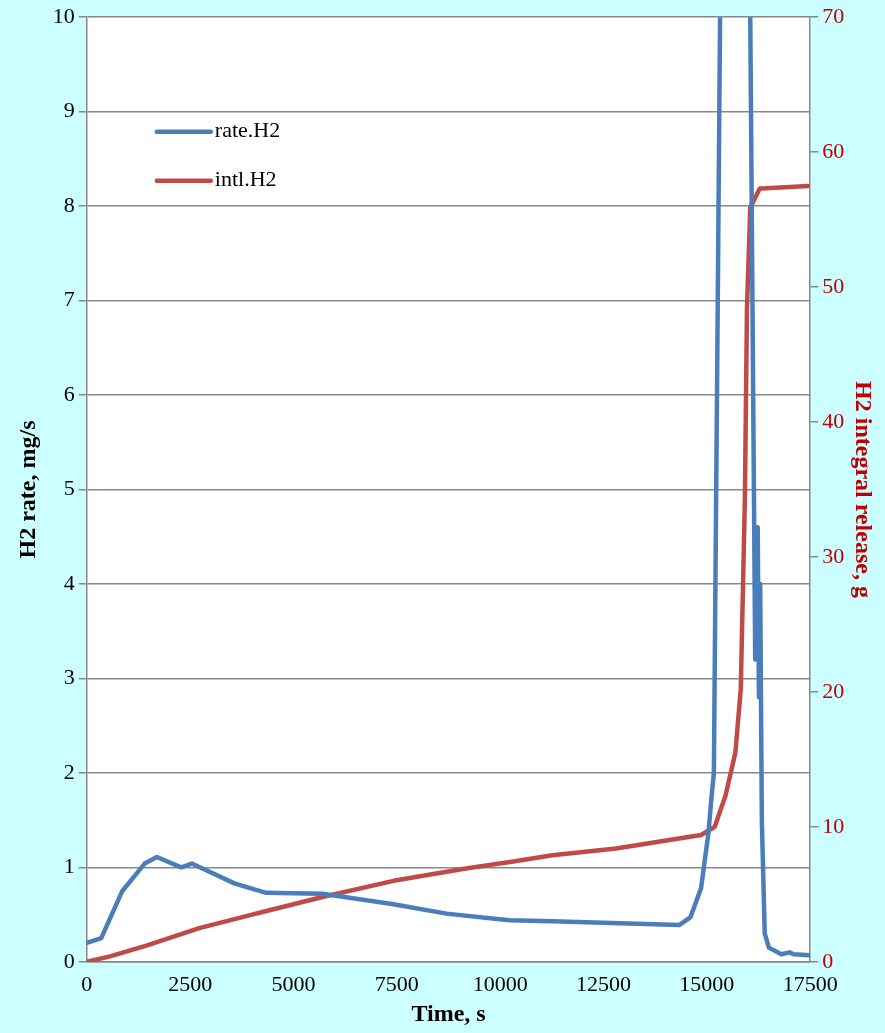  What do you see at coordinates (245, 179) in the screenshot?
I see `legend-label: intl.H2` at bounding box center [245, 179].